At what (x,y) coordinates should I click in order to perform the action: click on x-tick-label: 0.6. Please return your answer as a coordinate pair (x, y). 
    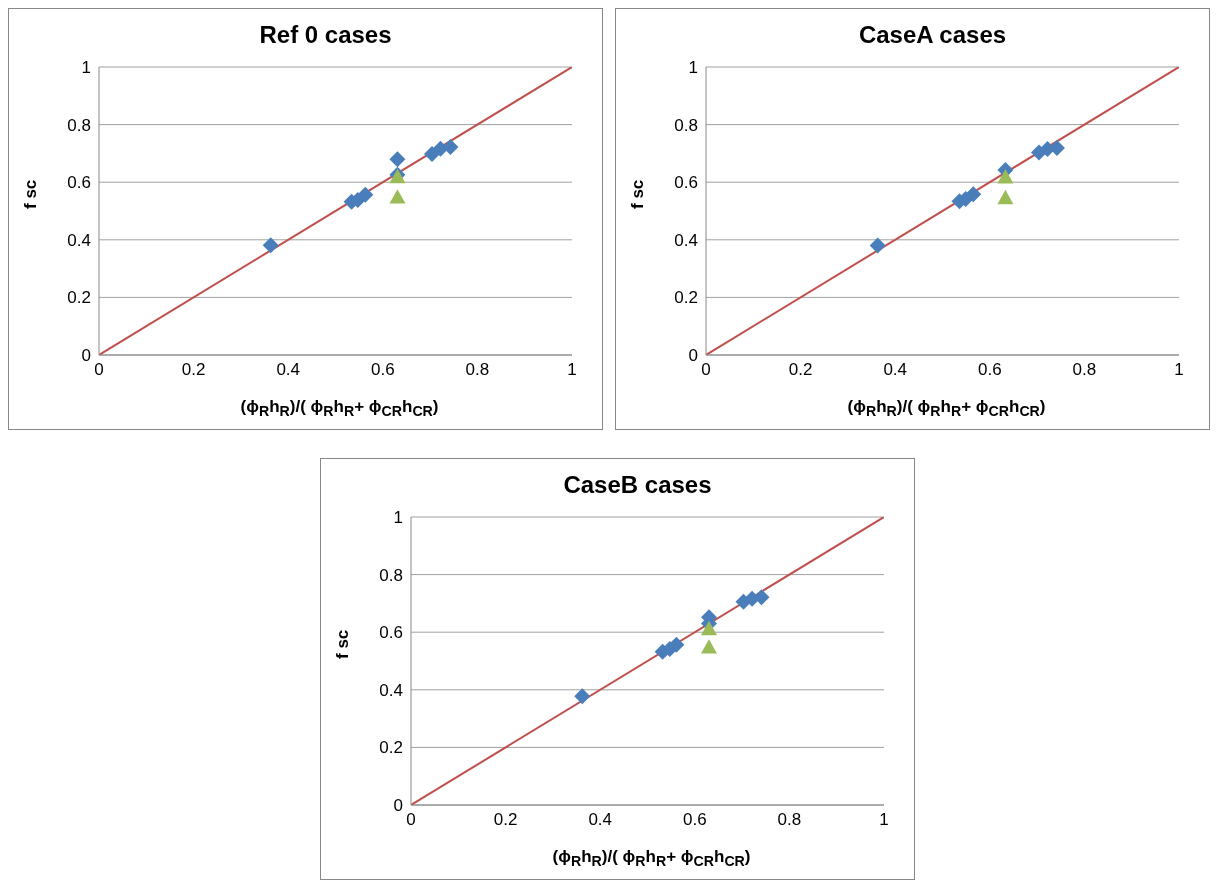
    Looking at the image, I should click on (989, 370).